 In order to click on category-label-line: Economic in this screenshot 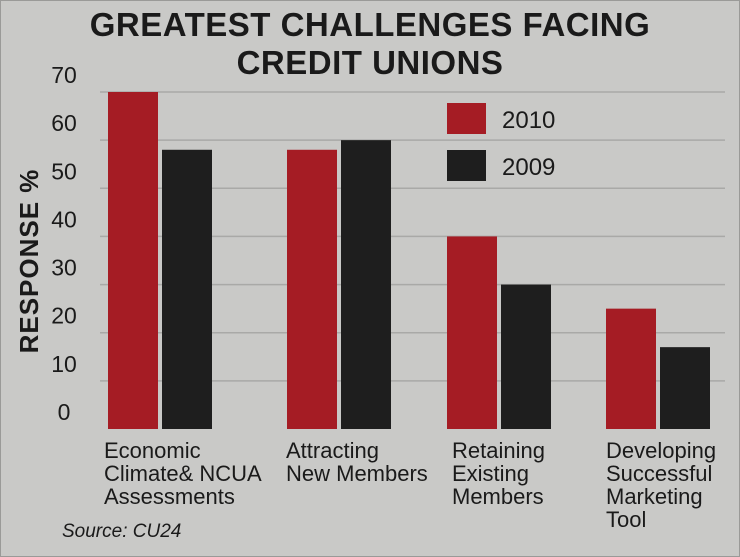, I will do `click(152, 450)`.